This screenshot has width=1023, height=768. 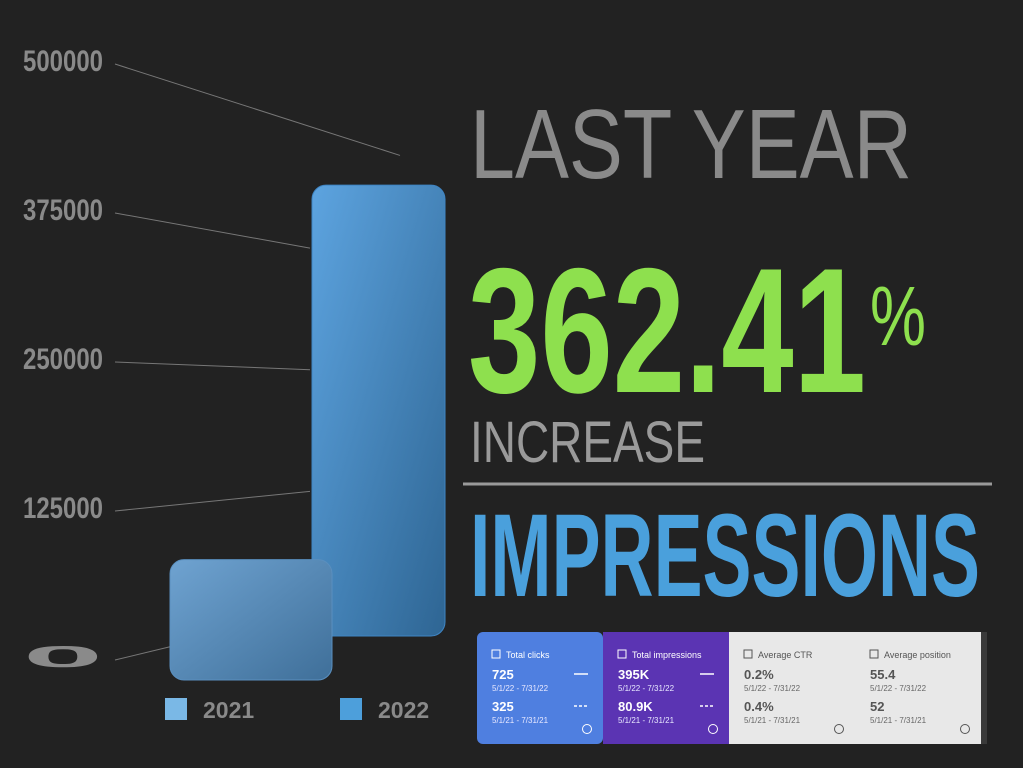 What do you see at coordinates (883, 674) in the screenshot?
I see `metric-current: 55.4` at bounding box center [883, 674].